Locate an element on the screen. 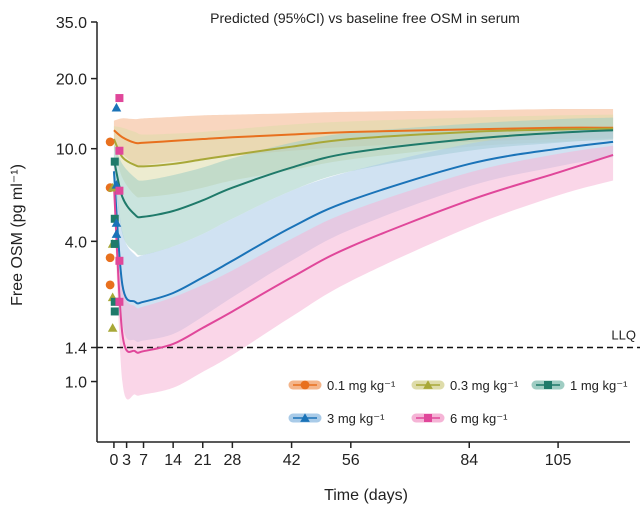  legend-label-3: 1 mg kg⁻¹ is located at coordinates (599, 385).